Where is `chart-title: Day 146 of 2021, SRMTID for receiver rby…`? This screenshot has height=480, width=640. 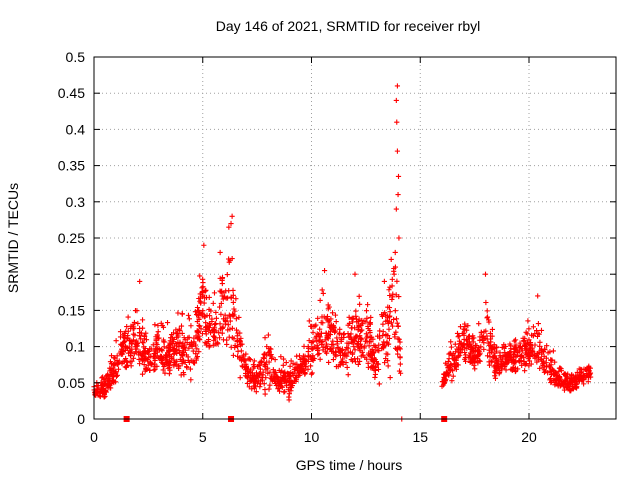
chart-title: Day 146 of 2021, SRMTID for receiver rby… is located at coordinates (348, 26).